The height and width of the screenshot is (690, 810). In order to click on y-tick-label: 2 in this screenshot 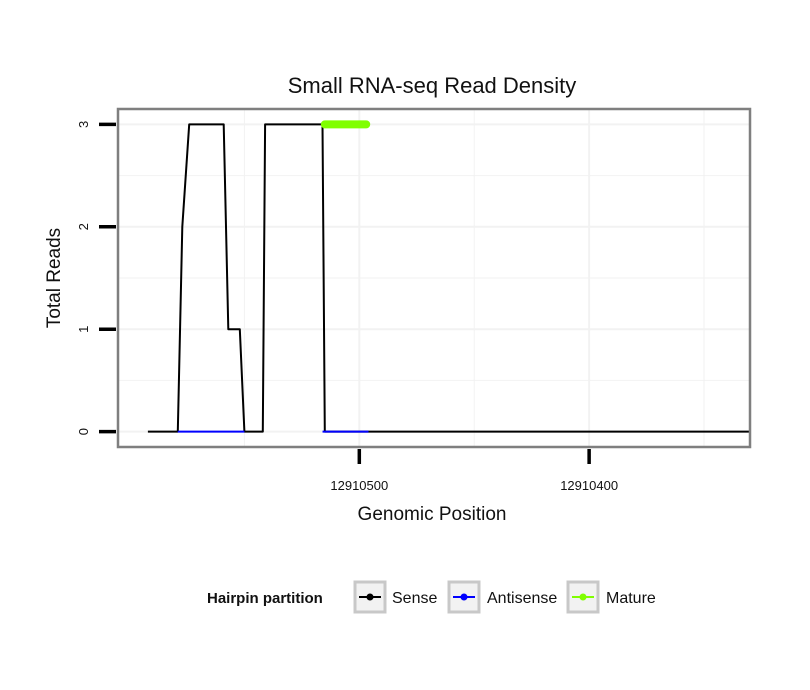, I will do `click(83, 226)`.